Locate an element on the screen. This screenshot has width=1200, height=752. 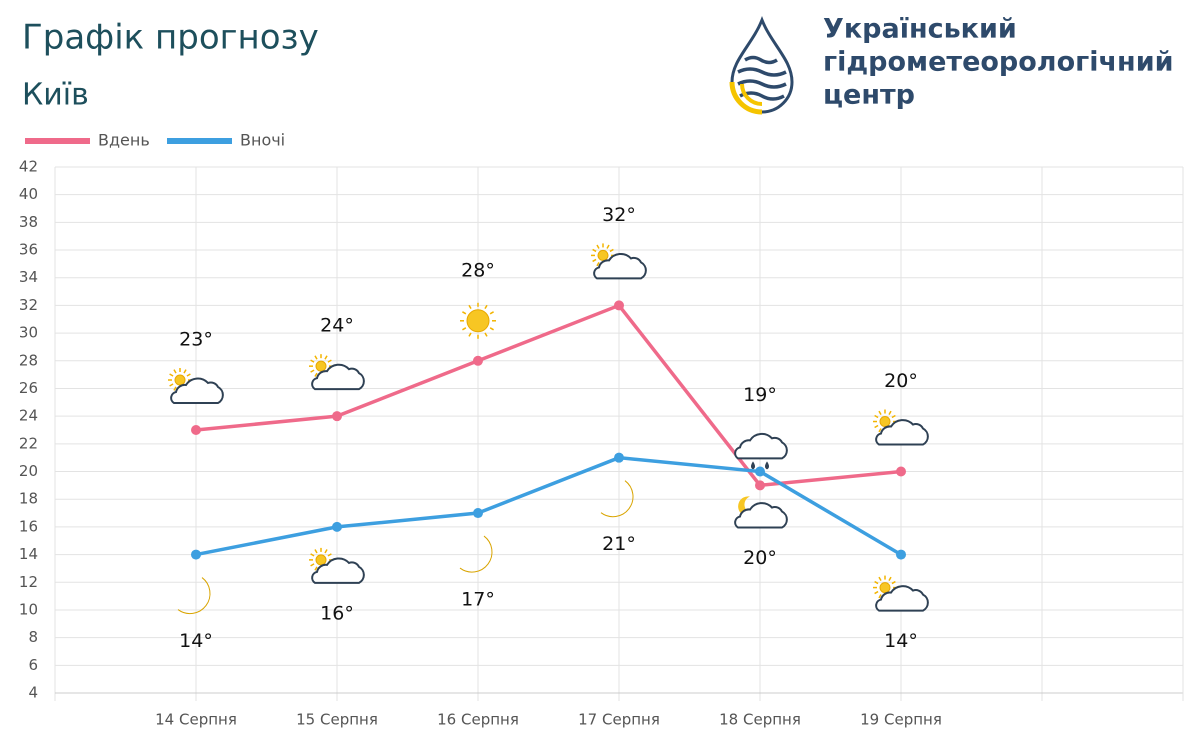
x-tick-label: 16 Серпня is located at coordinates (478, 720).